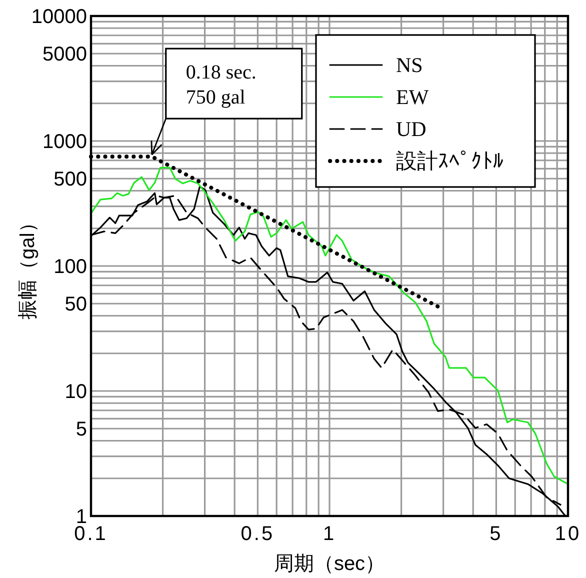  What do you see at coordinates (75, 392) in the screenshot?
I see `y-tick-label: 10` at bounding box center [75, 392].